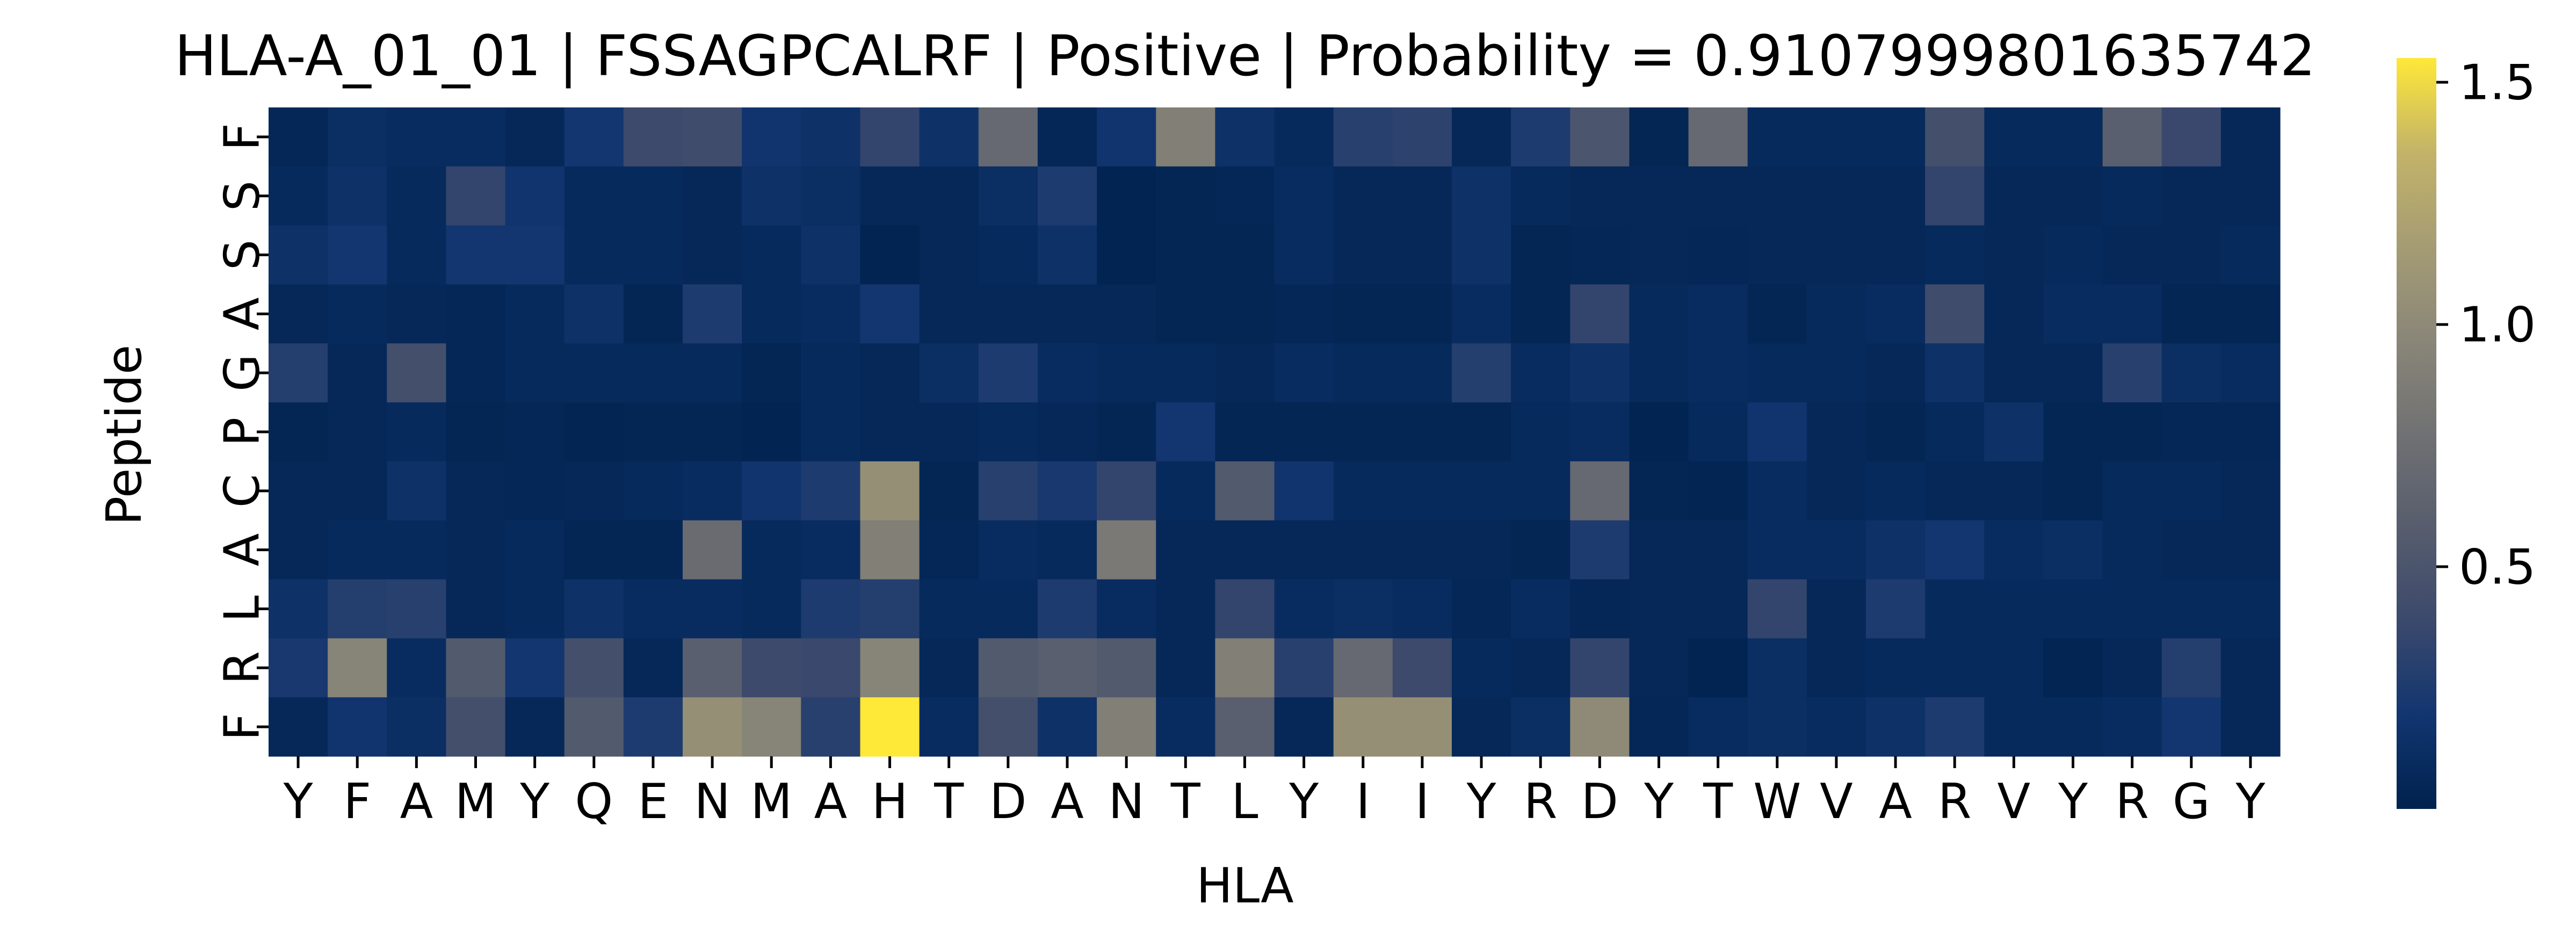  Describe the element at coordinates (242, 491) in the screenshot. I see `y-tick-label: C` at that location.